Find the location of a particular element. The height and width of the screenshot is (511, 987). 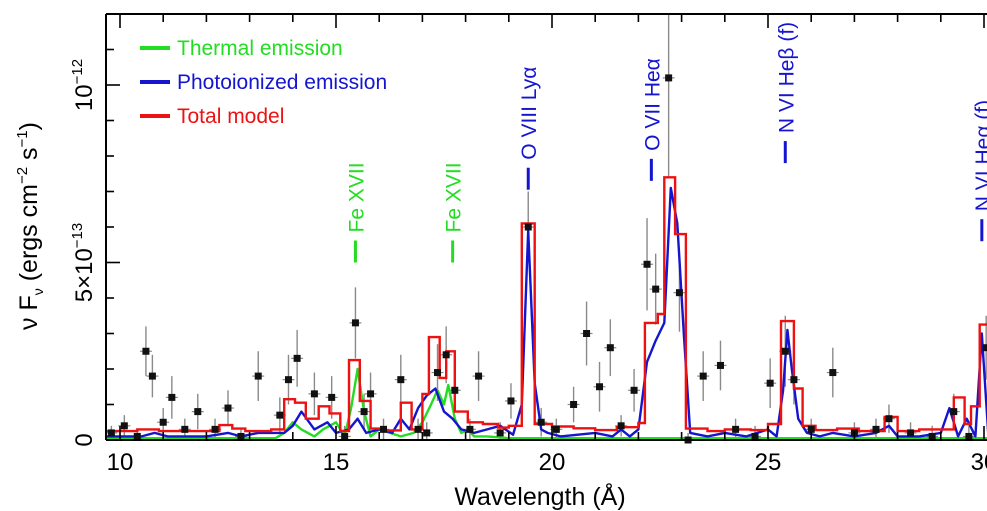

y-tick-label: 0 is located at coordinates (84, 439).